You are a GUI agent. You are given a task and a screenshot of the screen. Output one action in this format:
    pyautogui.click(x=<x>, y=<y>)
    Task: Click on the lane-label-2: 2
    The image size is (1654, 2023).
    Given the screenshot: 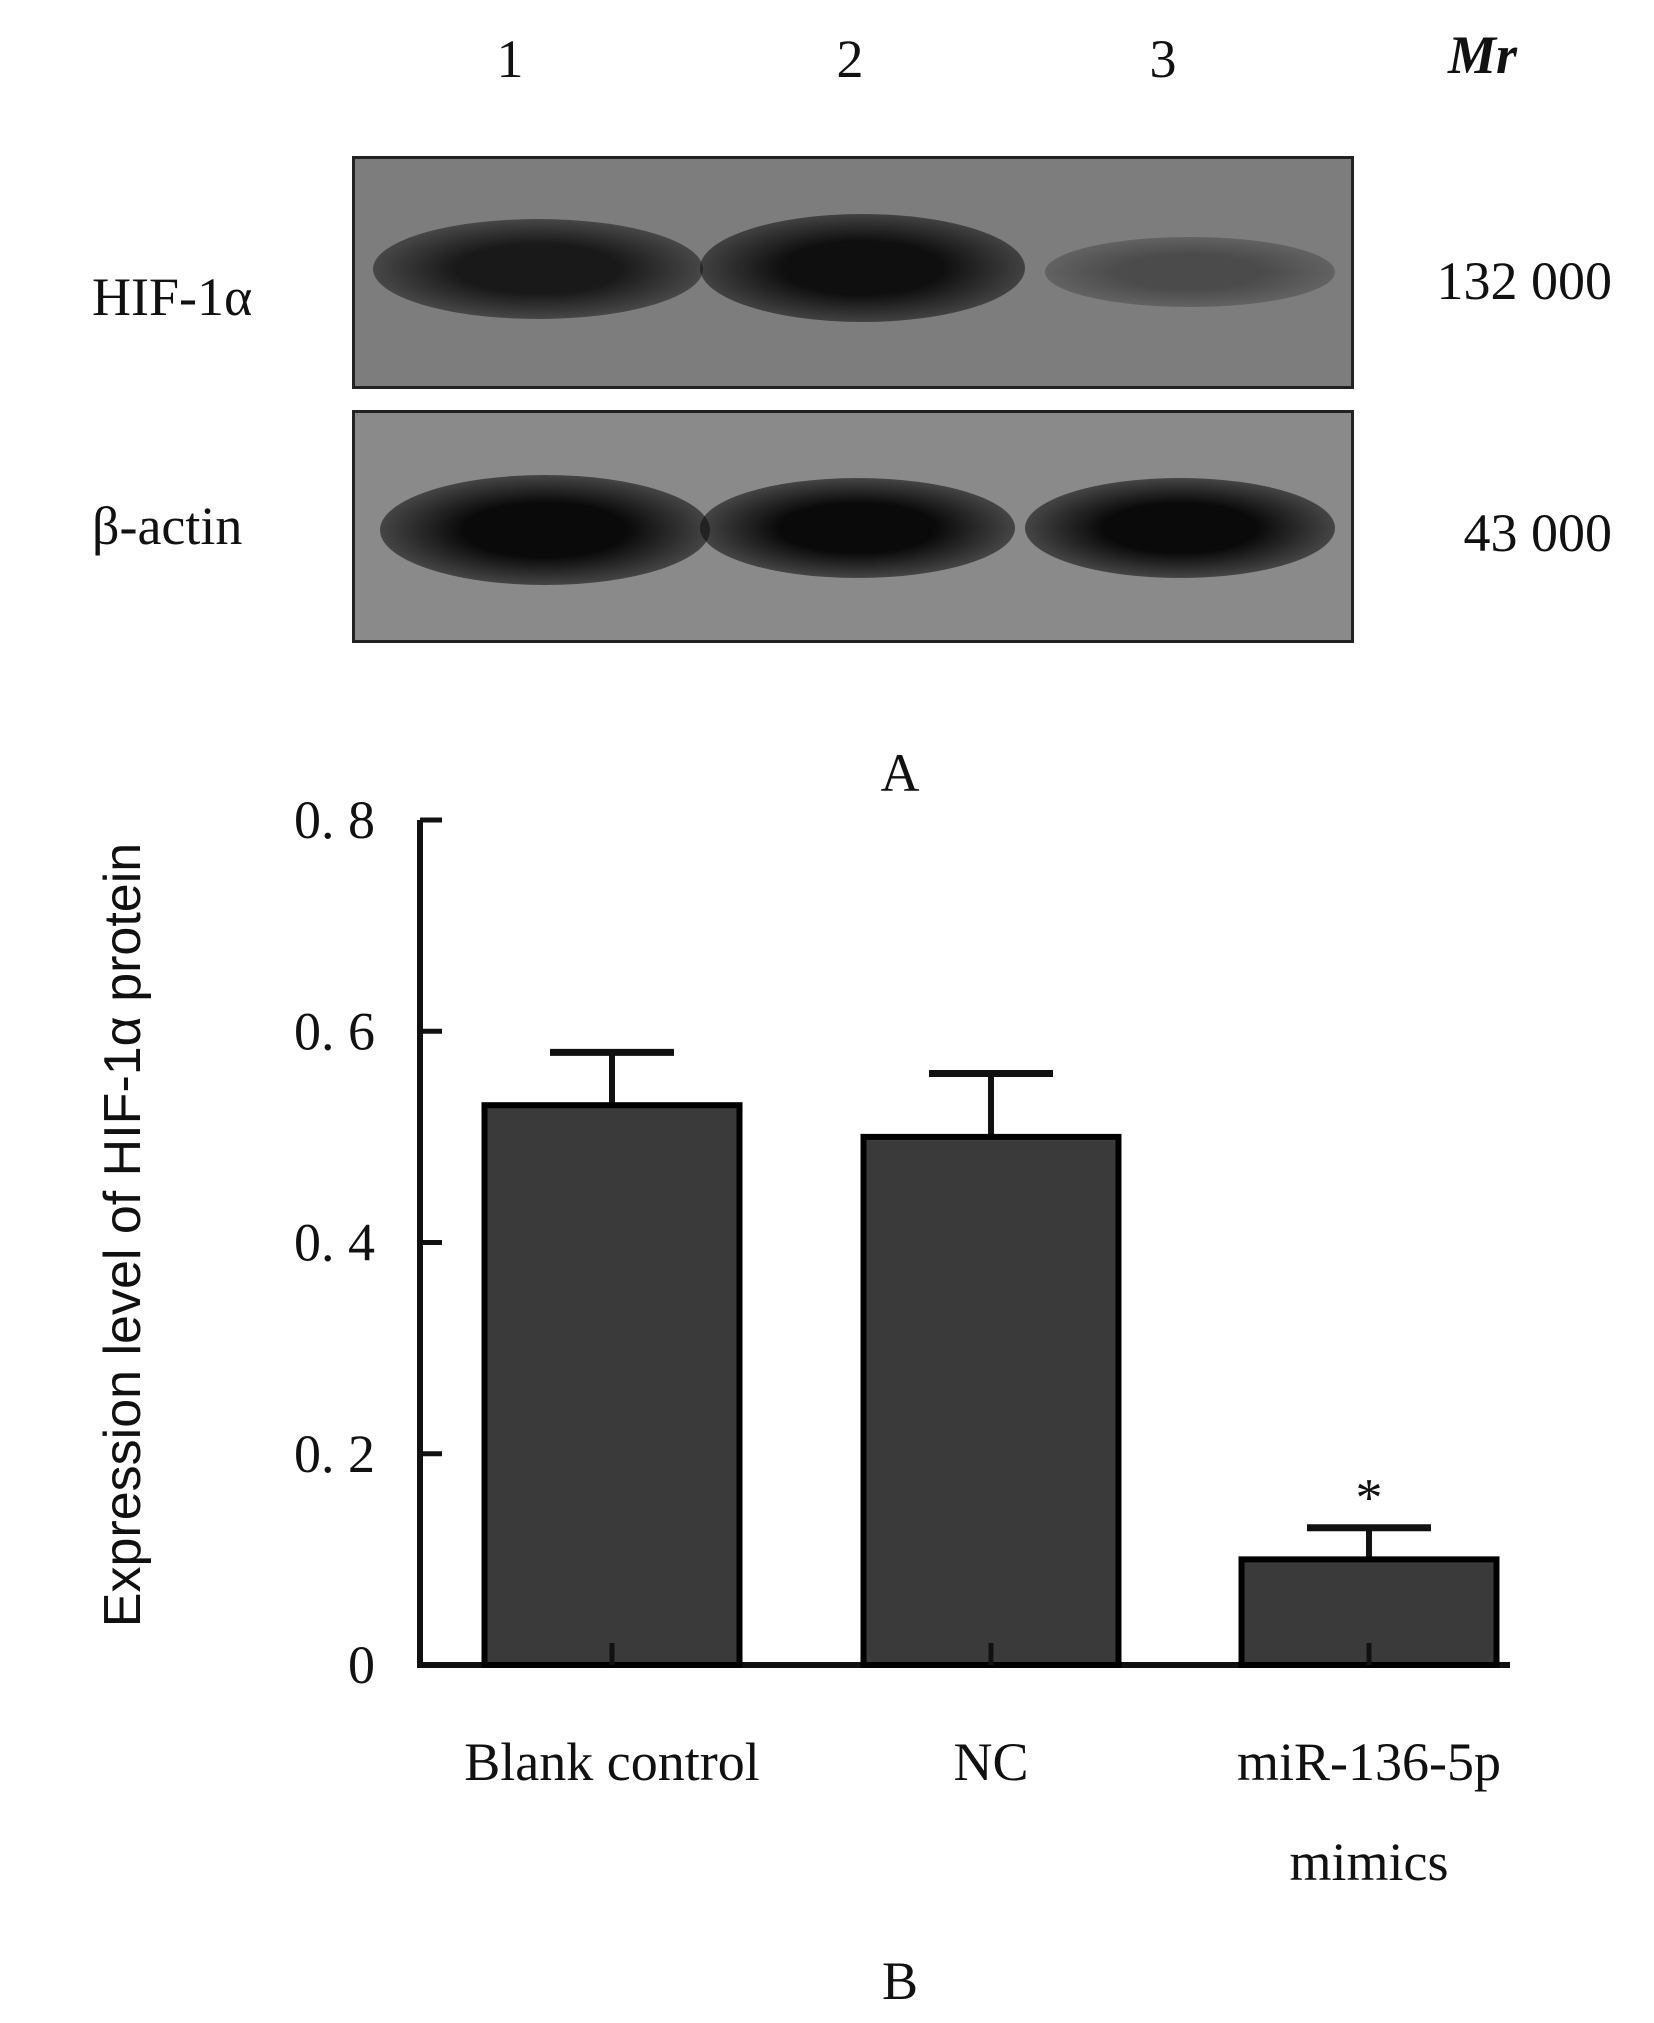 What is the action you would take?
    pyautogui.click(x=850, y=59)
    